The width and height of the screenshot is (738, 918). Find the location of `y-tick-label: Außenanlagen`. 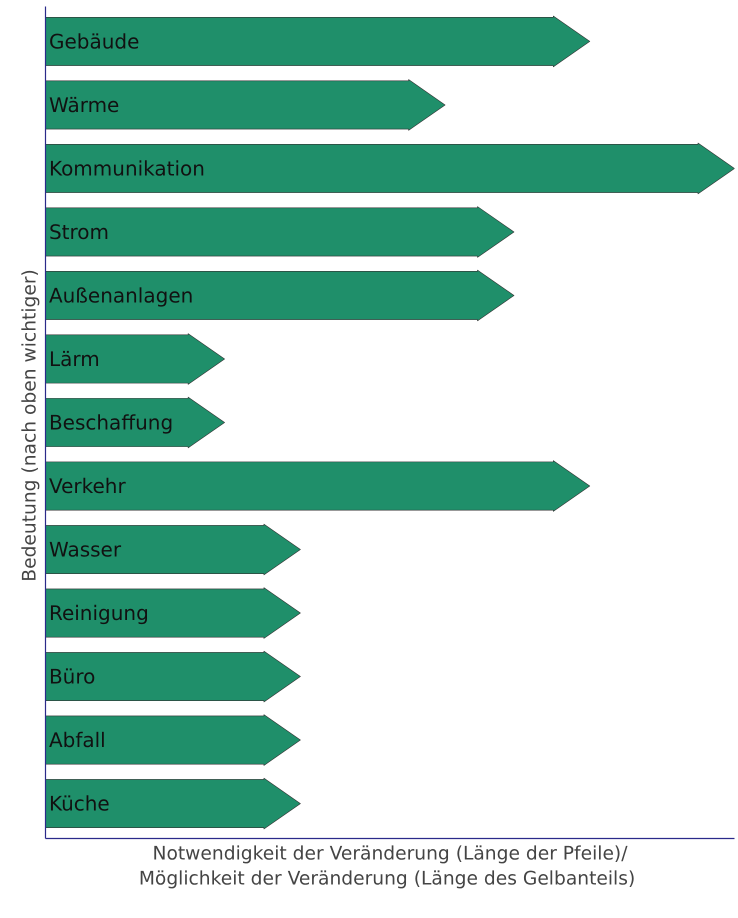

y-tick-label: Außenanlagen is located at coordinates (121, 295).